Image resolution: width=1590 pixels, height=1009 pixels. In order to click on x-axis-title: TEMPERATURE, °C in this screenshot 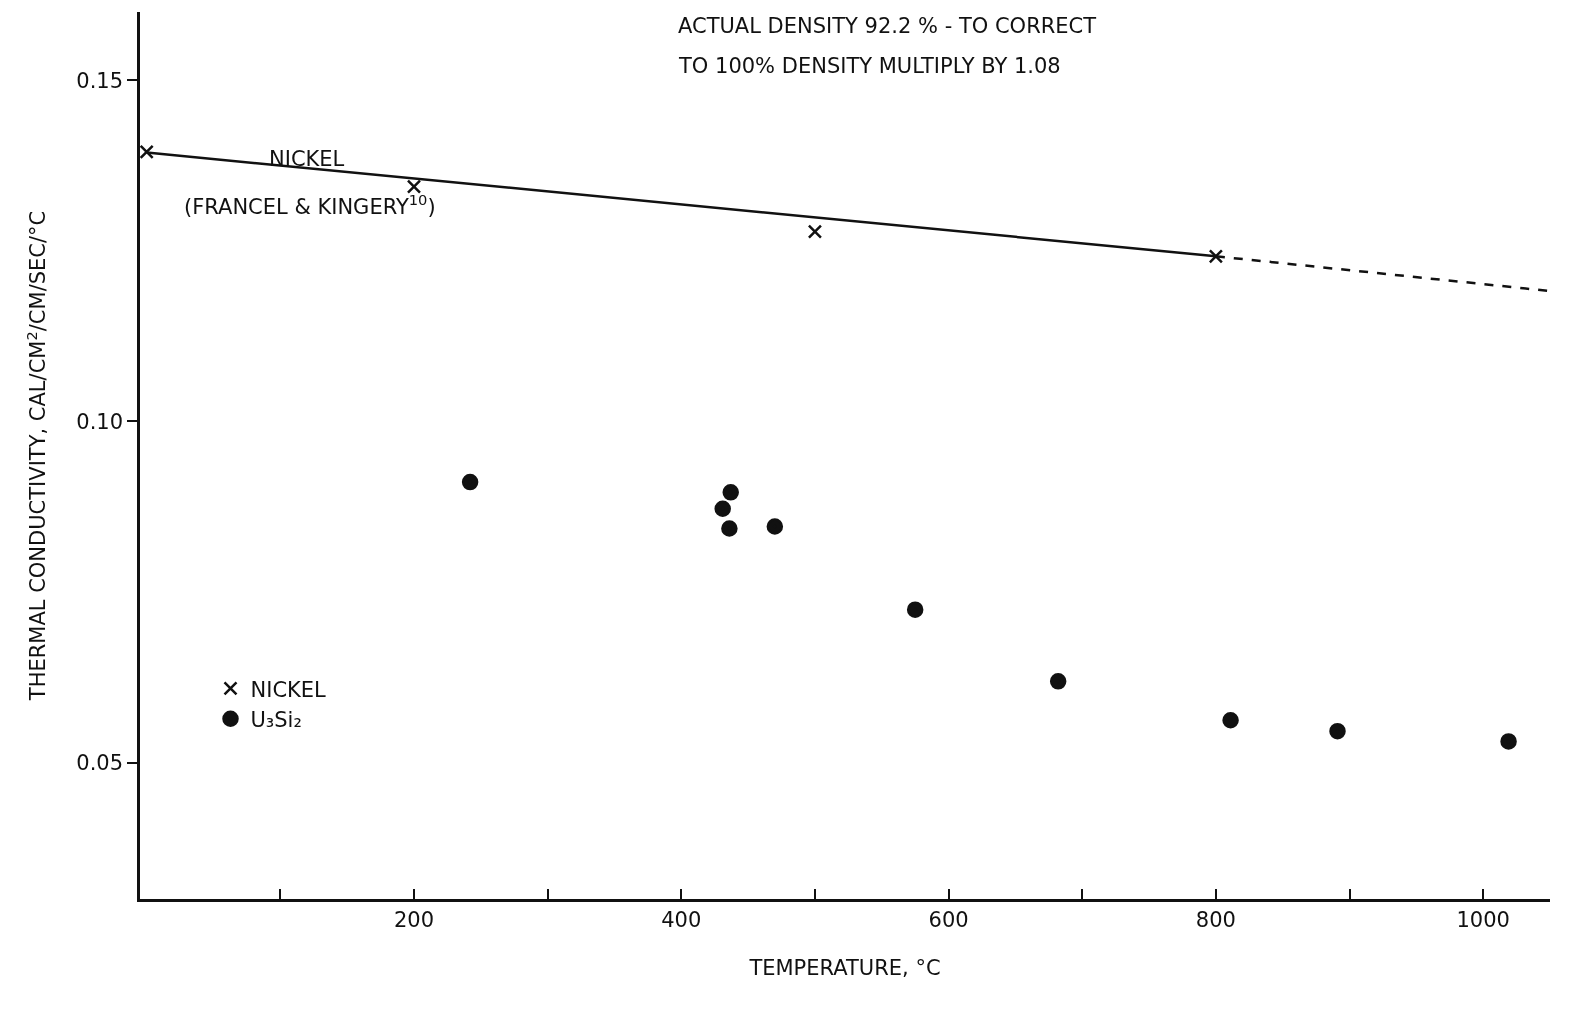, I will do `click(844, 968)`.